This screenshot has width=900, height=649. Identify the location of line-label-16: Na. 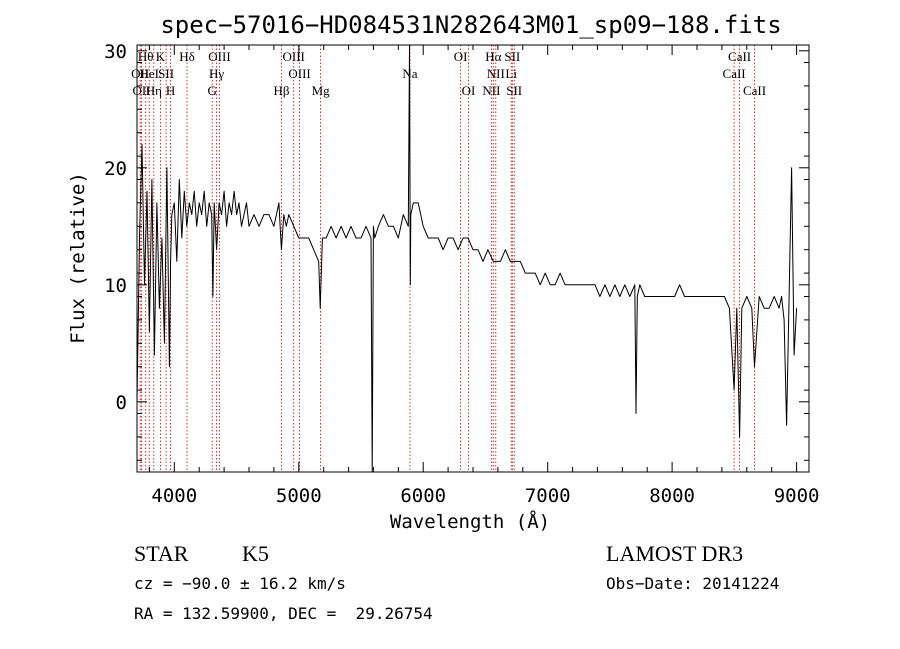
(409, 73).